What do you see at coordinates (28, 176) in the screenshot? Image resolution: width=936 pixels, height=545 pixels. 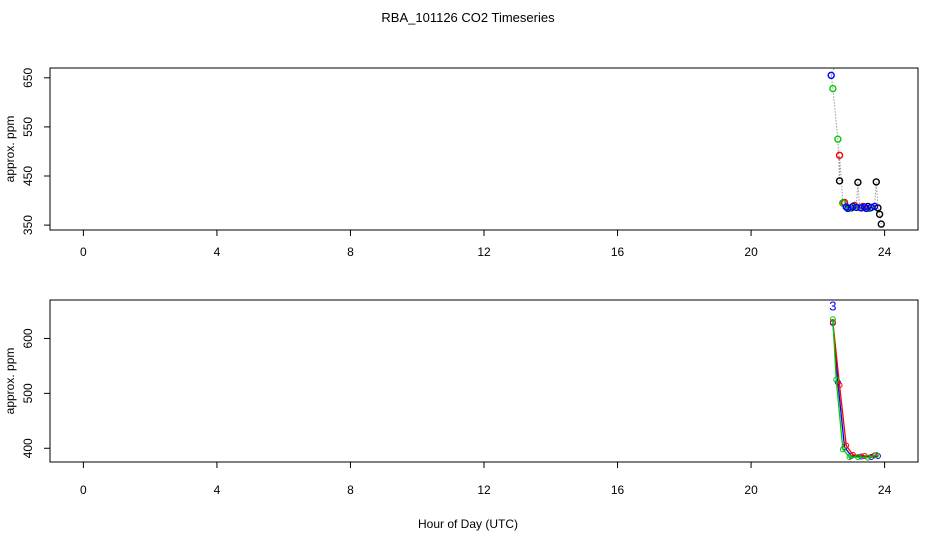 I see `y-tick-label: 450` at bounding box center [28, 176].